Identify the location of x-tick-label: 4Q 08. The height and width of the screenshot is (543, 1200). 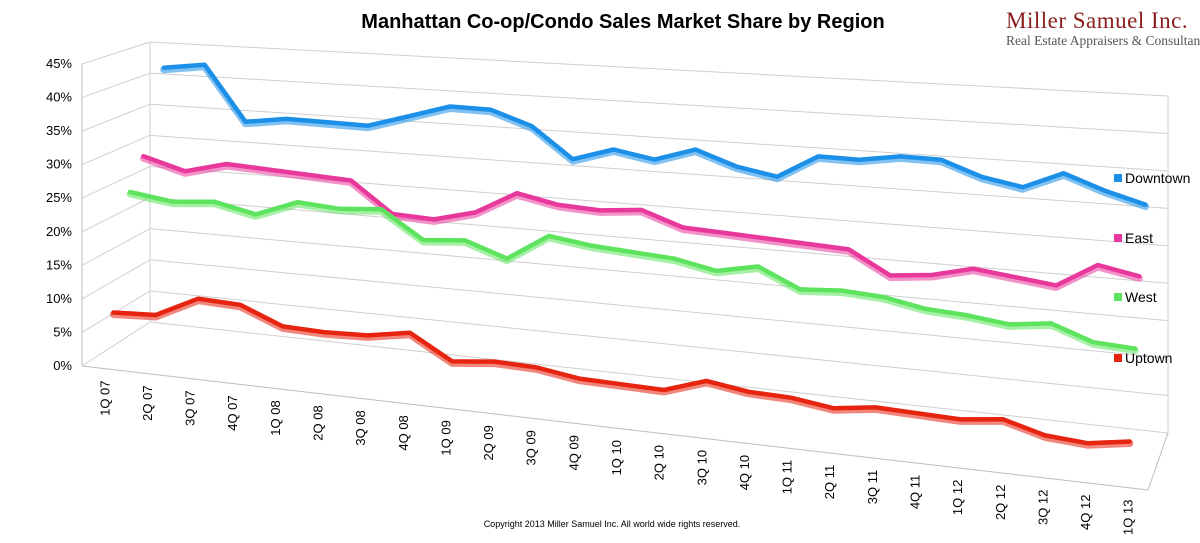
(403, 432).